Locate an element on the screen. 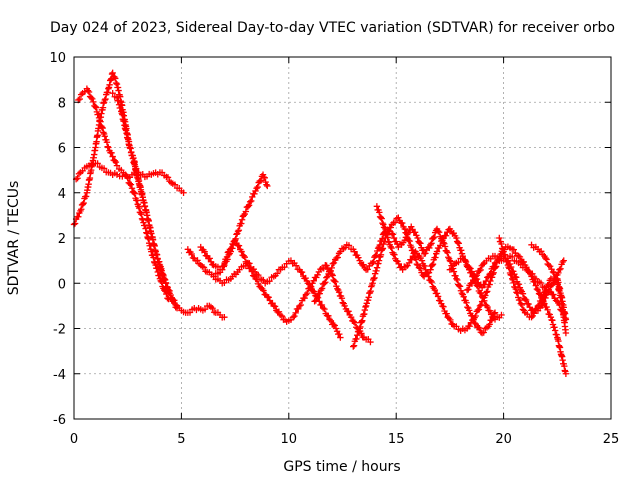 The height and width of the screenshot is (480, 640). y-tick-label: 10 is located at coordinates (57, 58).